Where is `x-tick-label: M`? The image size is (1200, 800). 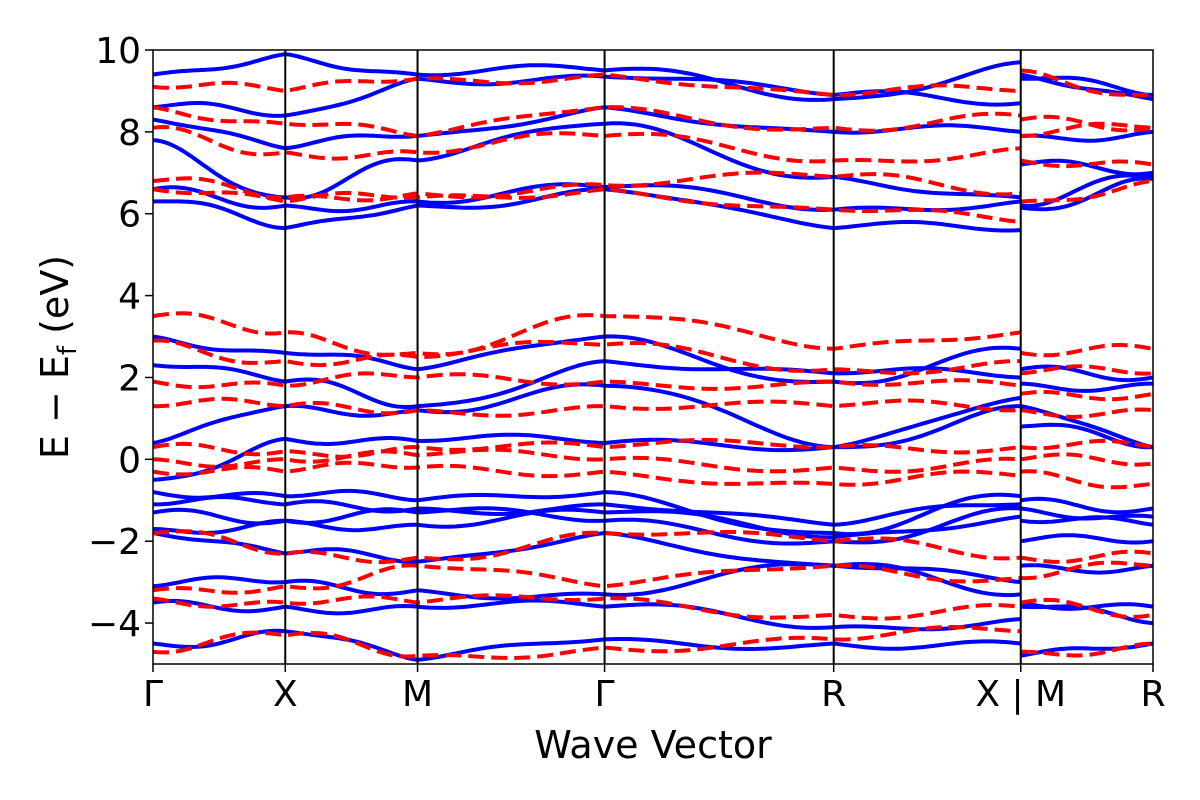 x-tick-label: M is located at coordinates (417, 694).